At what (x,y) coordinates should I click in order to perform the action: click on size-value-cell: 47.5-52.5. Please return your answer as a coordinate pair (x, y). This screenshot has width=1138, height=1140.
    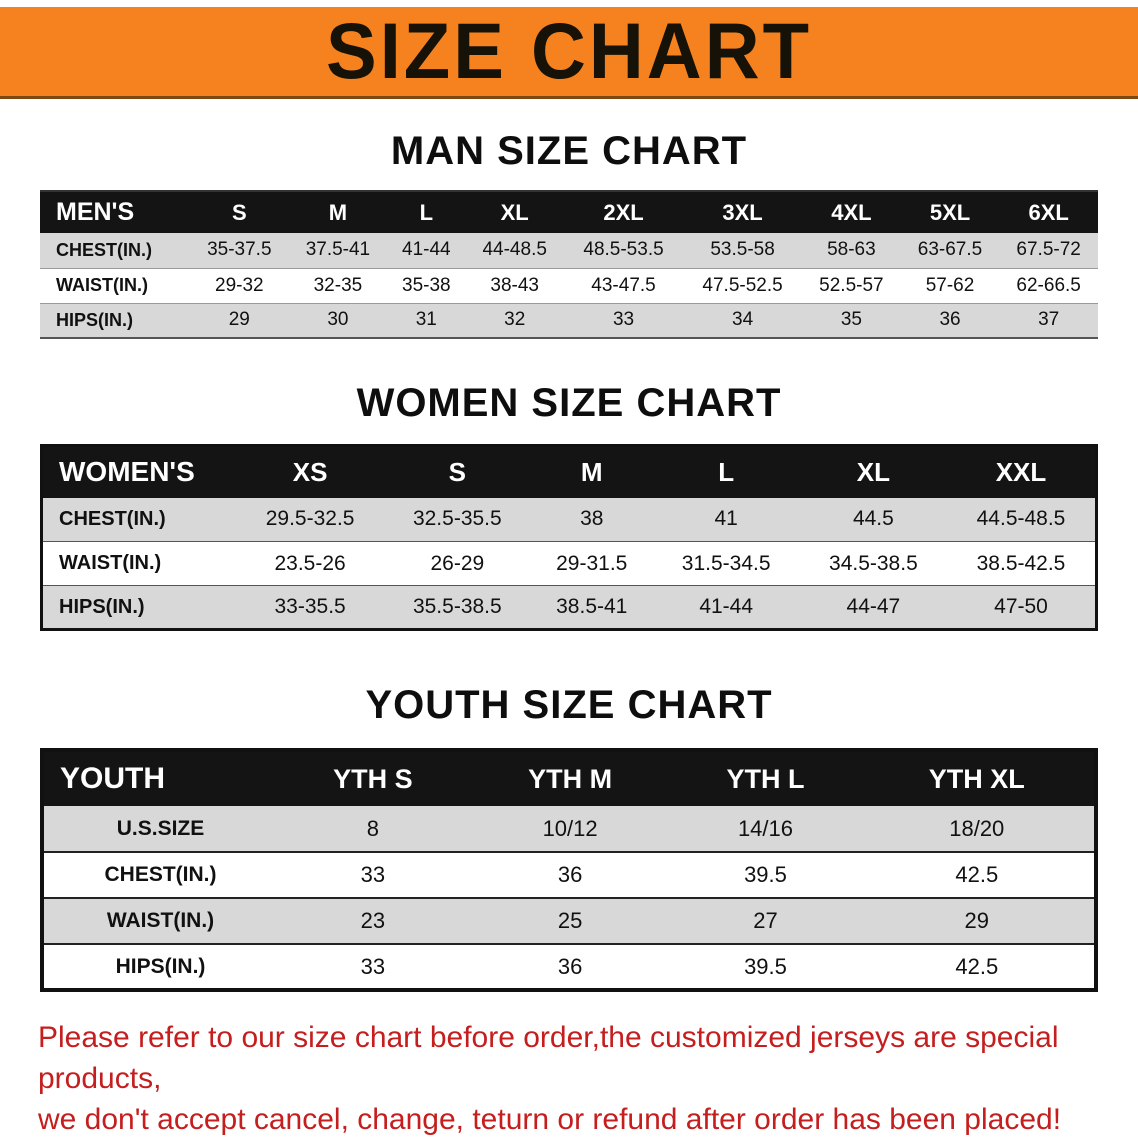
    Looking at the image, I should click on (742, 285).